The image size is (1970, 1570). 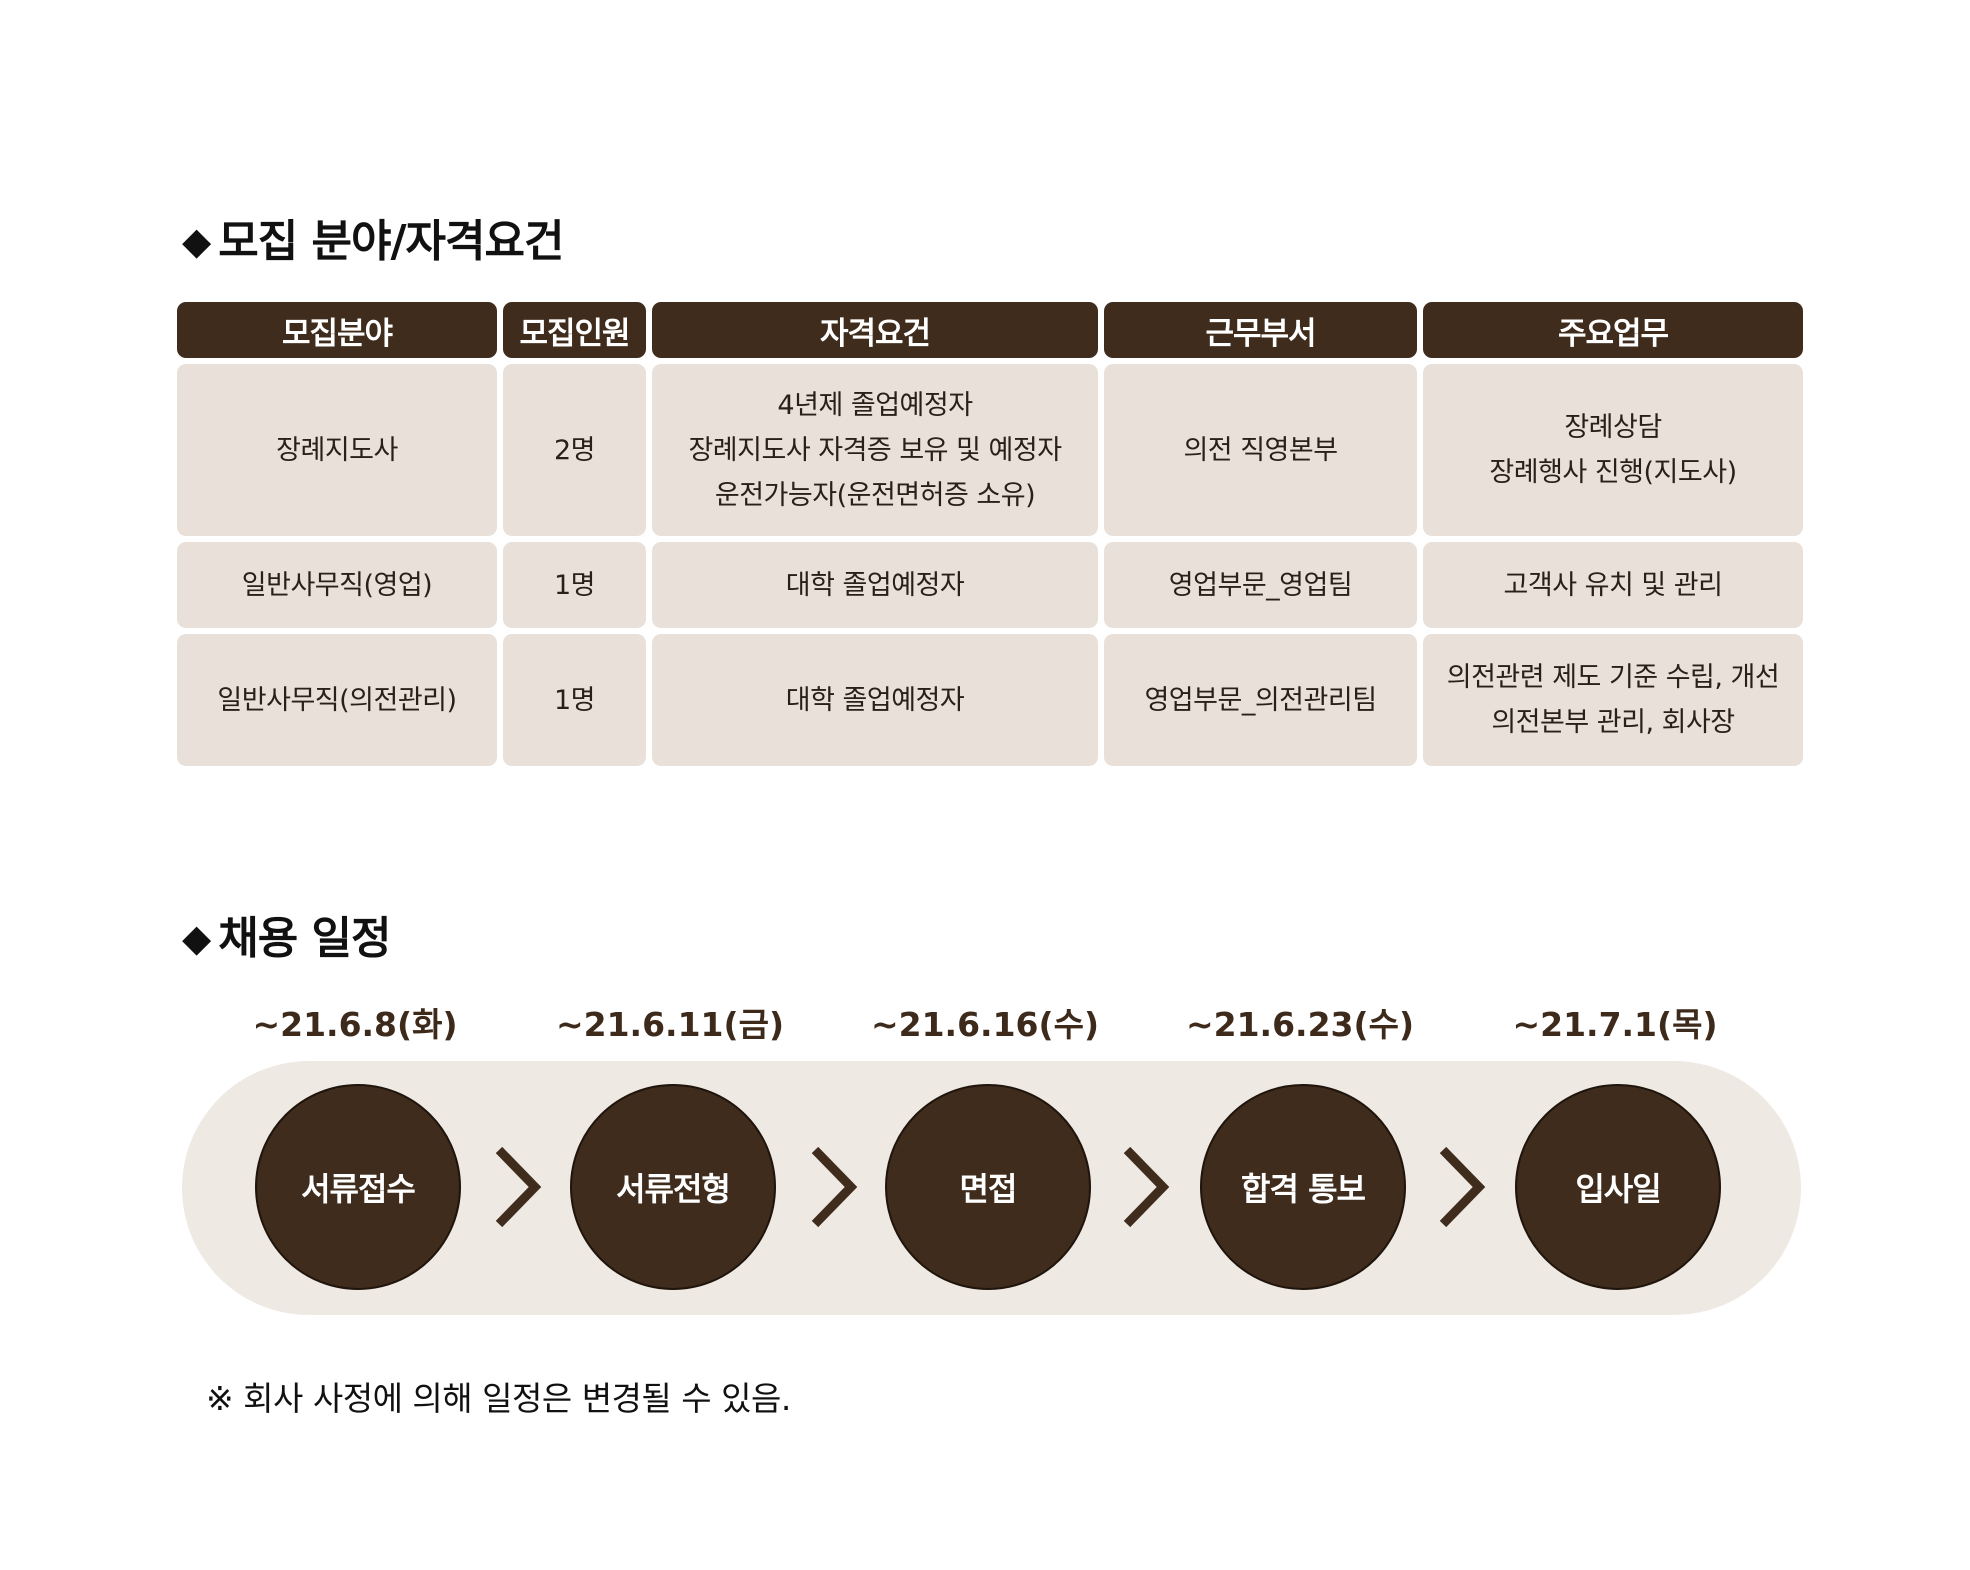 What do you see at coordinates (574, 585) in the screenshot?
I see `row2-count: 1명` at bounding box center [574, 585].